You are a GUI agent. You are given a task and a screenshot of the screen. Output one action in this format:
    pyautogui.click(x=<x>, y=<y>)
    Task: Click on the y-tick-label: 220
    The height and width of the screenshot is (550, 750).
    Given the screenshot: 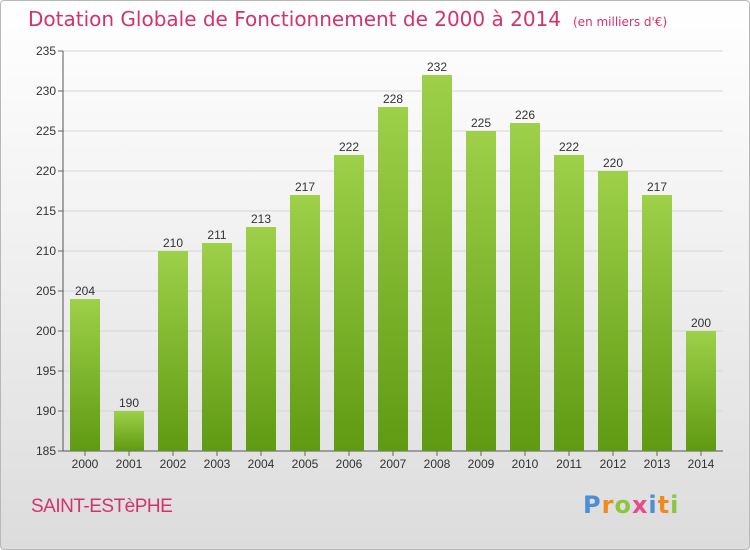 What is the action you would take?
    pyautogui.click(x=46, y=171)
    